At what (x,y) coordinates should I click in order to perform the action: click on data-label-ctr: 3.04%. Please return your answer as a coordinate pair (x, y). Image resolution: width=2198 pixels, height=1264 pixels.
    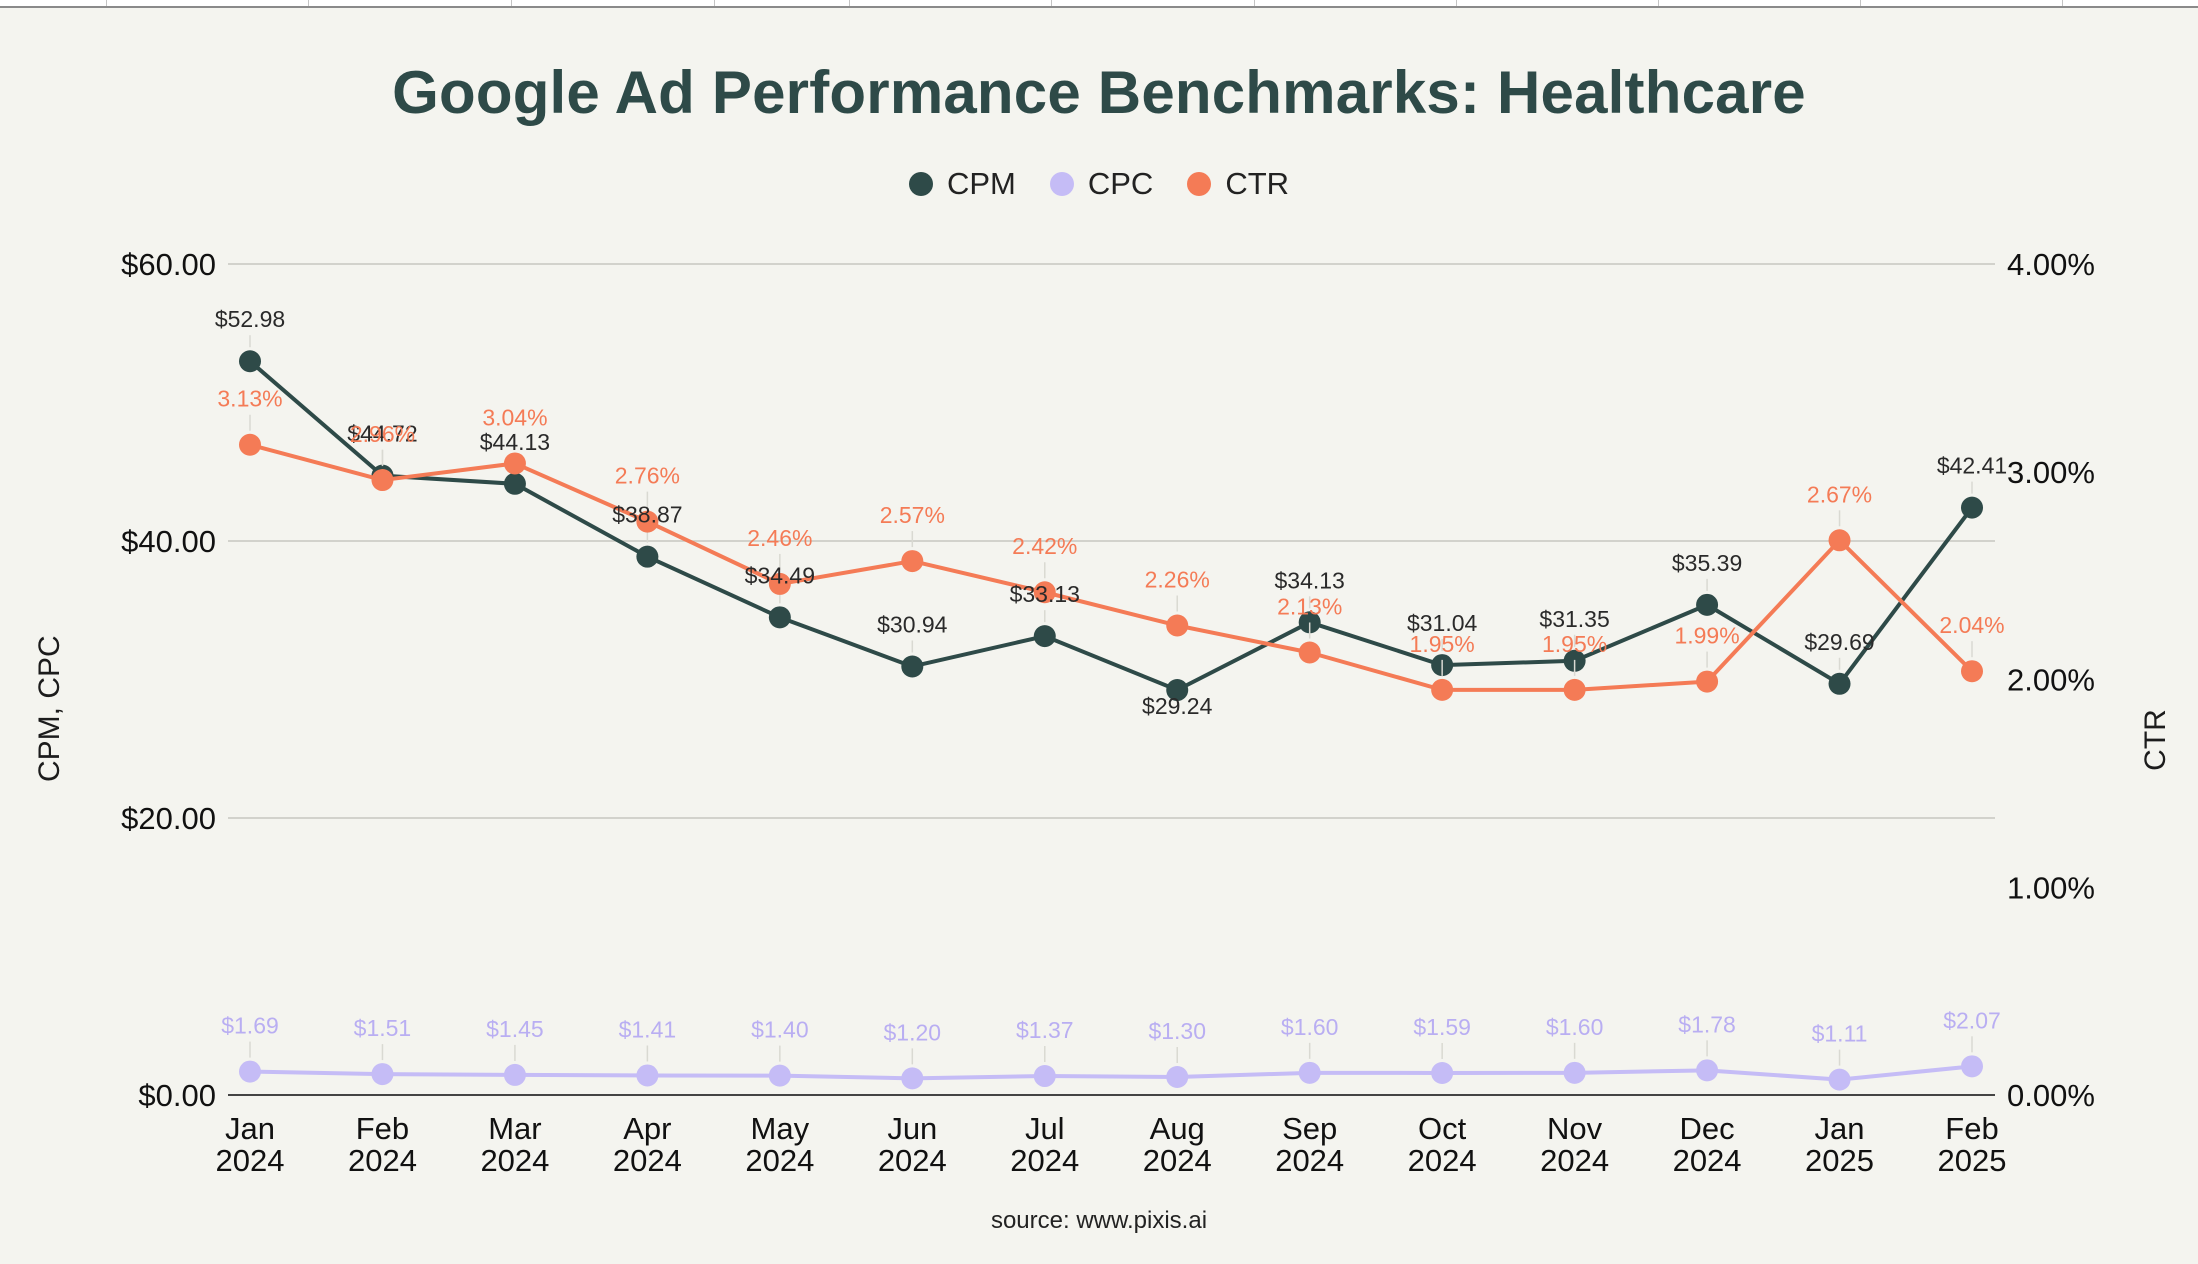
    Looking at the image, I should click on (514, 417).